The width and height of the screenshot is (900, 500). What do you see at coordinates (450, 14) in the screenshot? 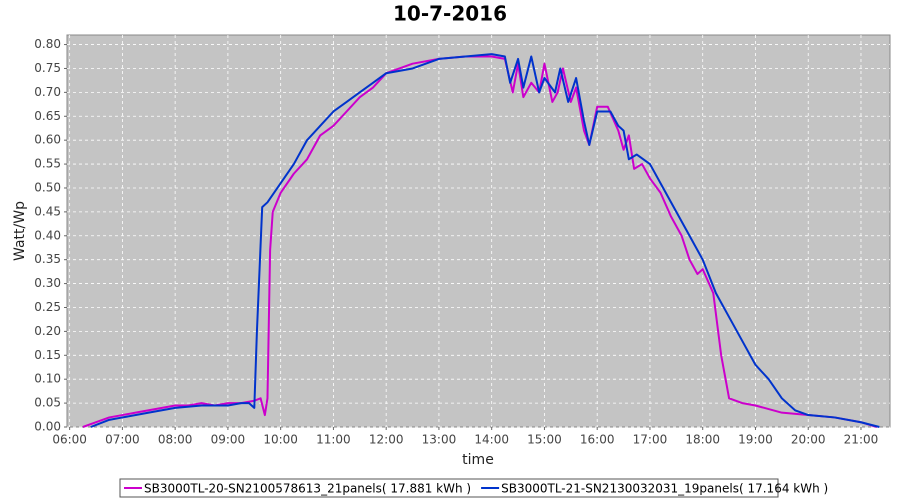
I see `chart-title: 10-7-2016` at bounding box center [450, 14].